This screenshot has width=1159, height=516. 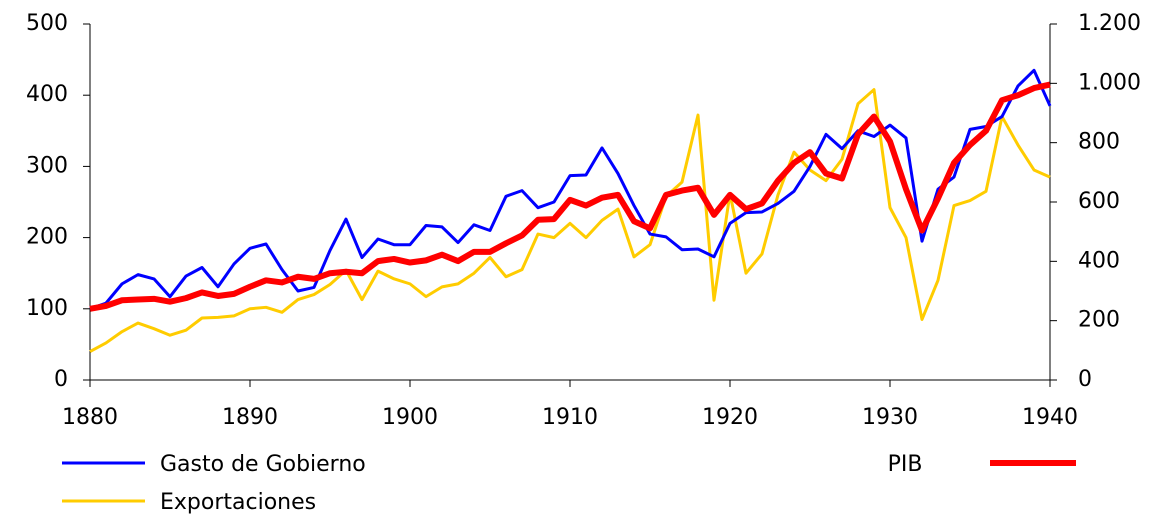 What do you see at coordinates (1085, 379) in the screenshot?
I see `y2-tick-label: 0` at bounding box center [1085, 379].